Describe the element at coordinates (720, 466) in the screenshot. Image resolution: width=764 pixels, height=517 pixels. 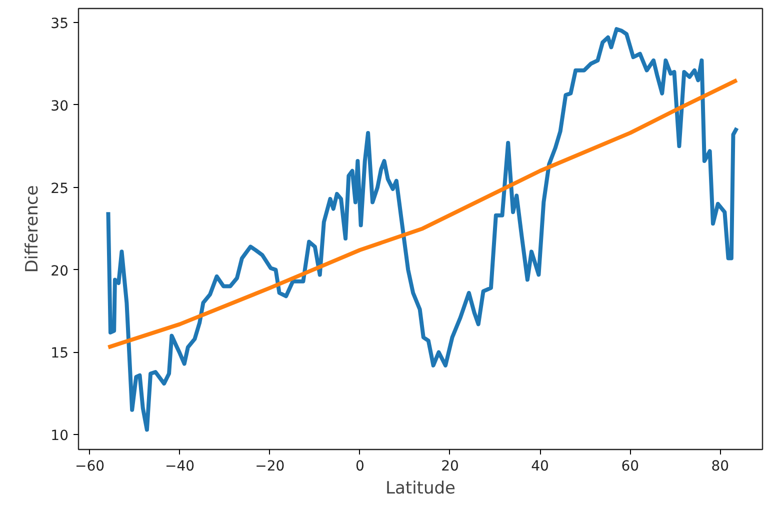
I see `x-tick-label: 80` at that location.